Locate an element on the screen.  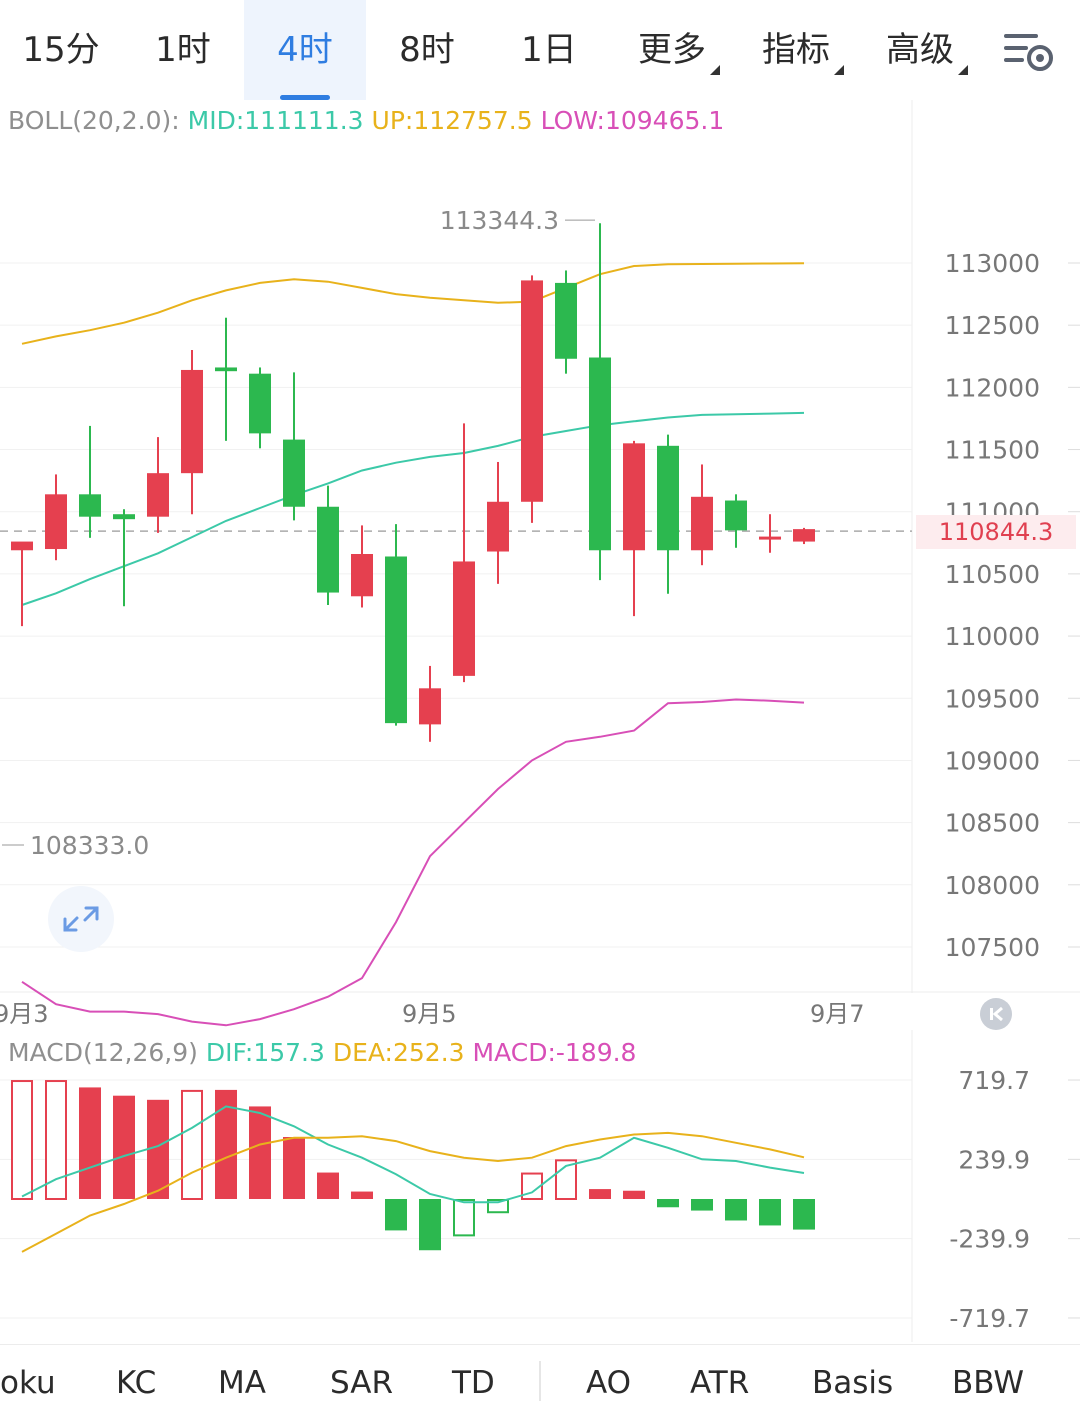
high-marker-label: 113344.3 is located at coordinates (499, 220).